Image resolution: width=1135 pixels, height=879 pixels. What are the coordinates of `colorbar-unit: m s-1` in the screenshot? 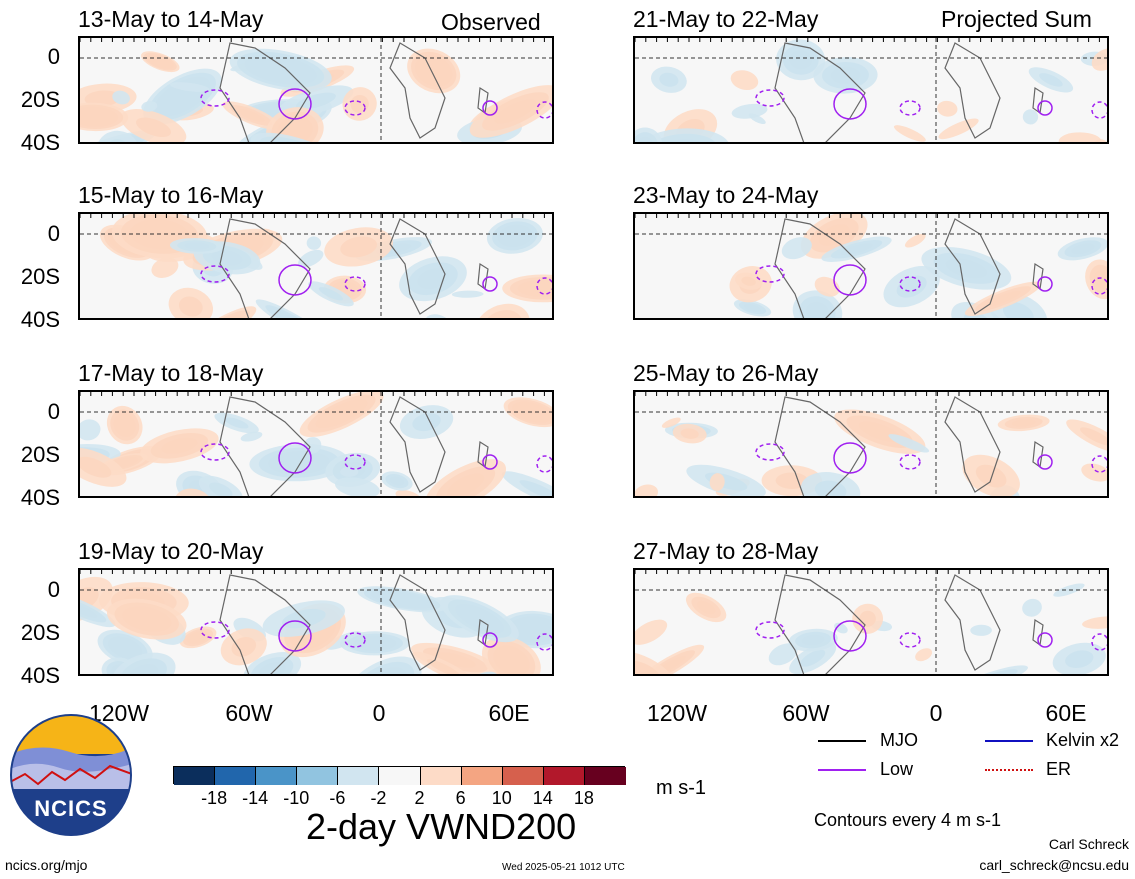 It's located at (681, 788).